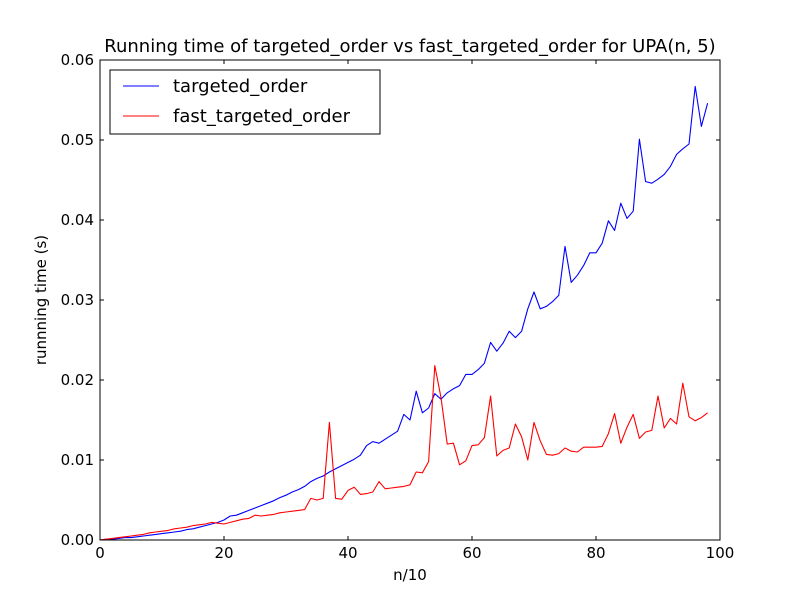  Describe the element at coordinates (720, 553) in the screenshot. I see `x-tick-label: 100` at that location.